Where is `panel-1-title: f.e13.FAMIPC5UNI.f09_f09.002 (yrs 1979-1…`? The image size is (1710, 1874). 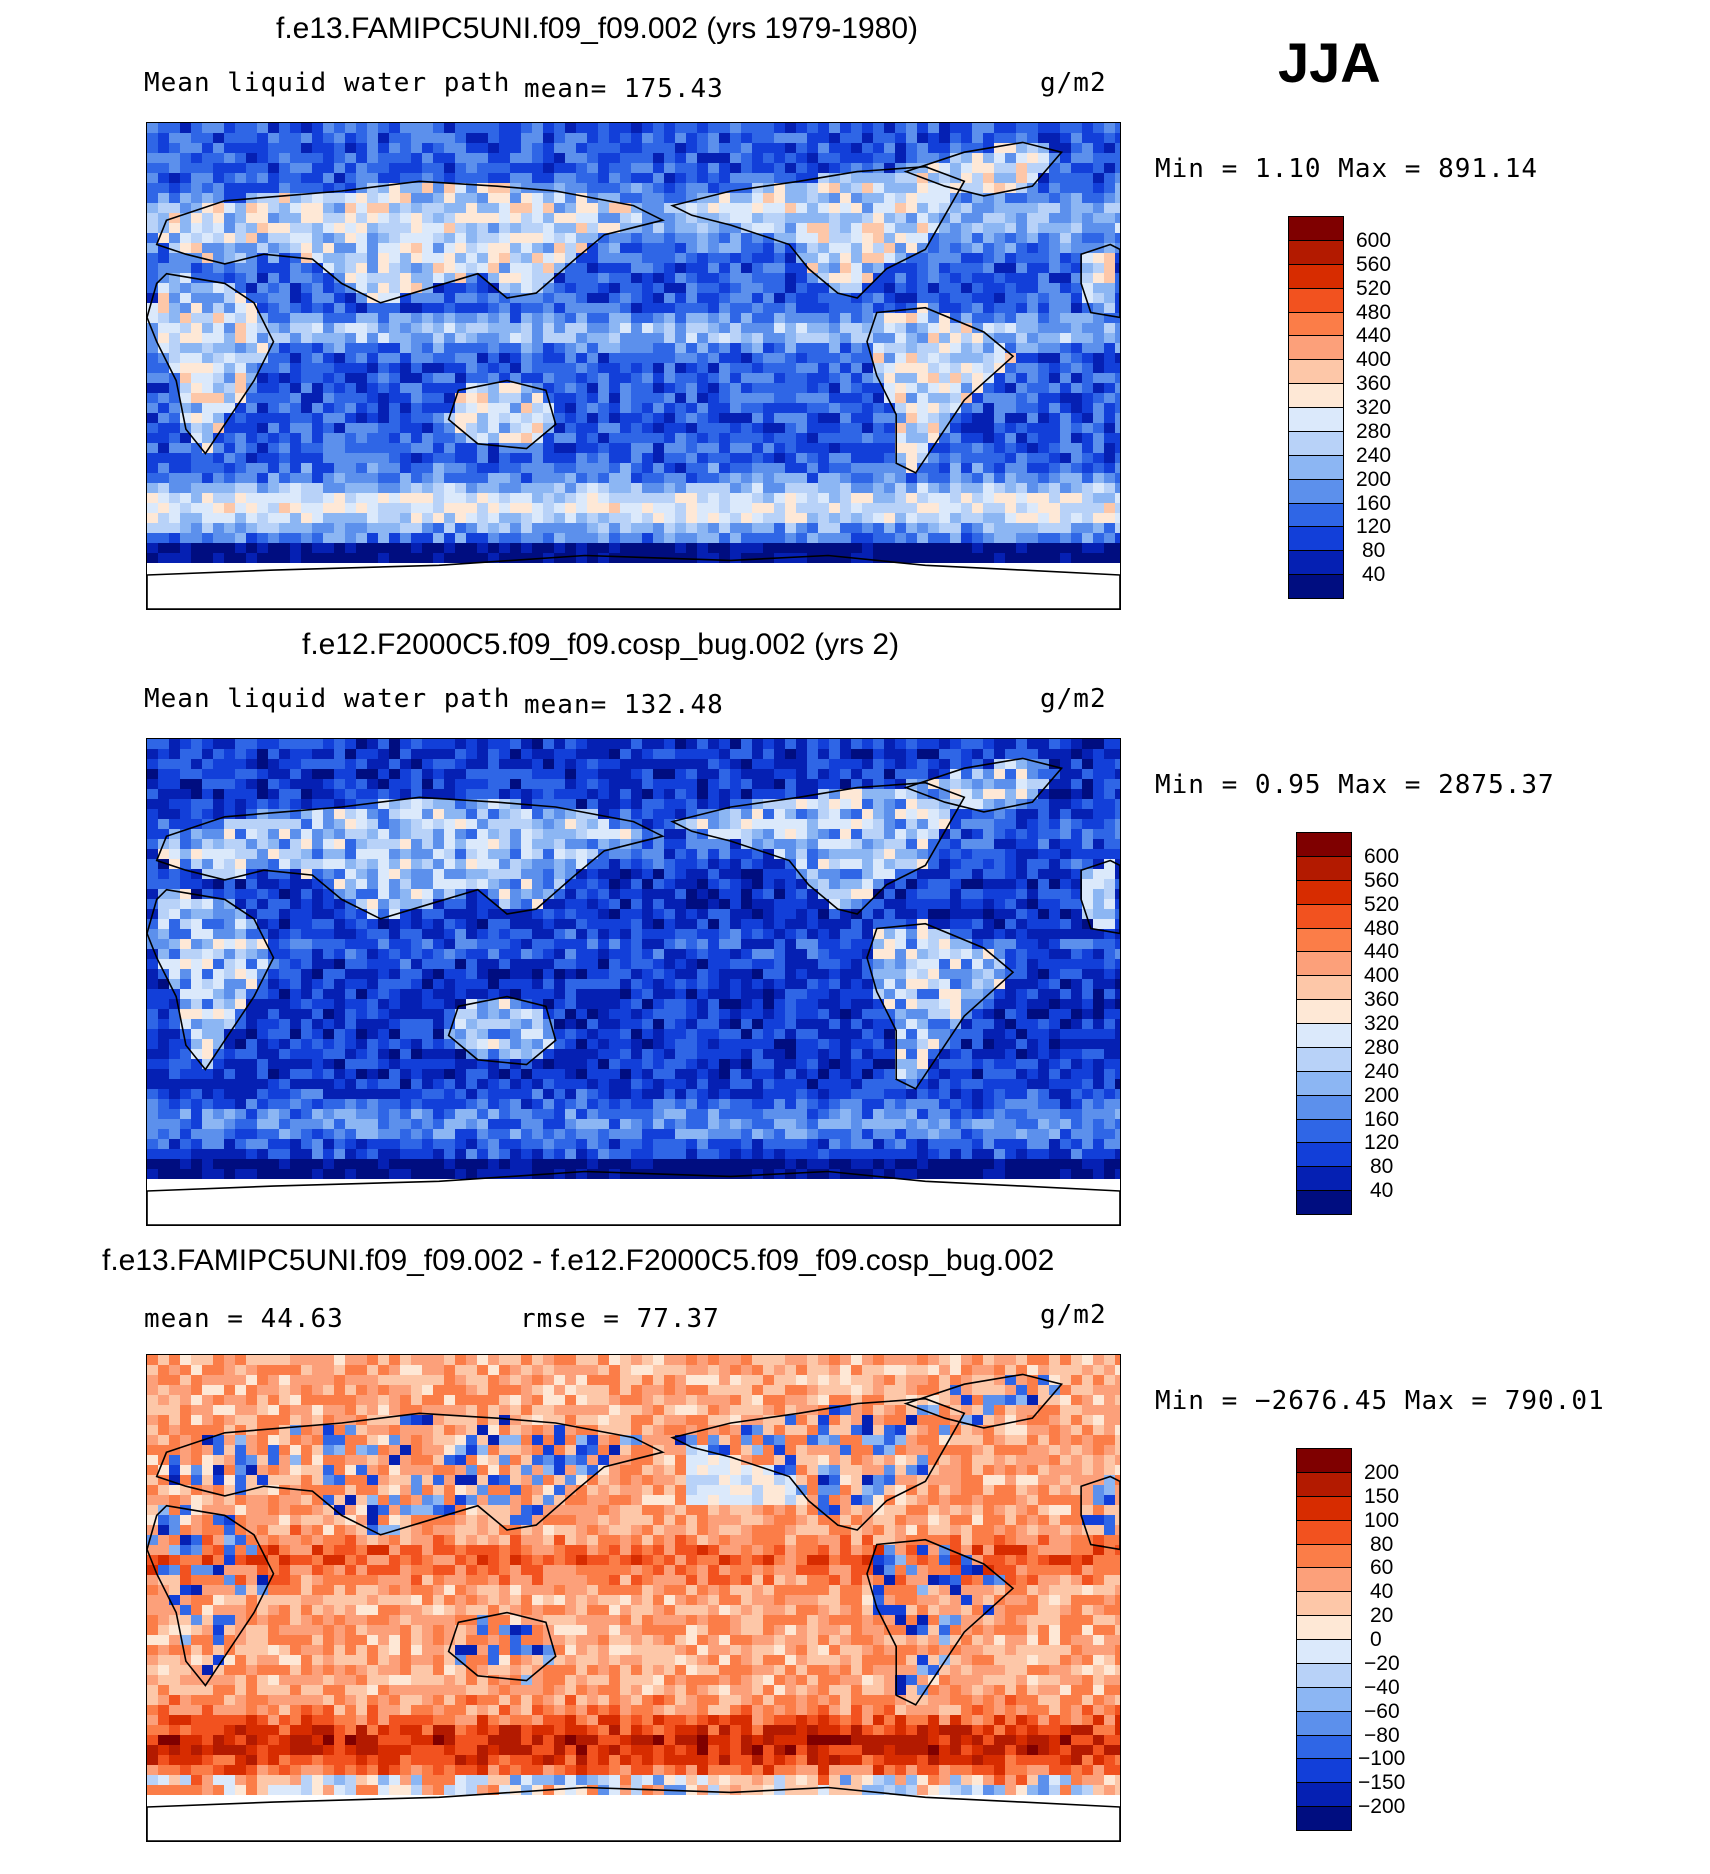 panel-1-title: f.e13.FAMIPC5UNI.f09_f09.002 (yrs 1979-1… is located at coordinates (597, 28).